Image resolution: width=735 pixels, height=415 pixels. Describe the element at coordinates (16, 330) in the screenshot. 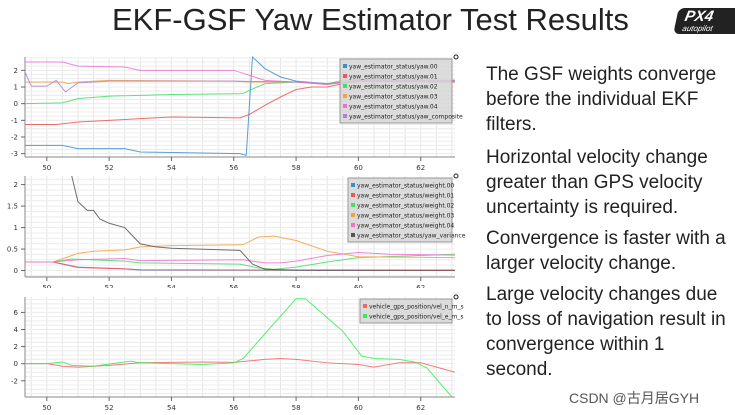

I see `y-tick-label: 4` at that location.